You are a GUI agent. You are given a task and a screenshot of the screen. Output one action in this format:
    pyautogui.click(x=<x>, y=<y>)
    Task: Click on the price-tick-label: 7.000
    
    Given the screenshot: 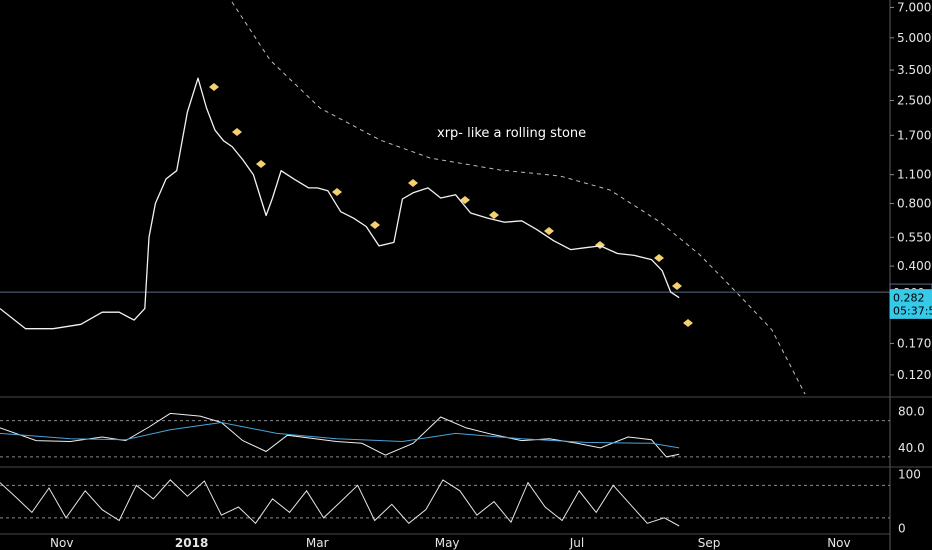 What is the action you would take?
    pyautogui.click(x=914, y=7)
    